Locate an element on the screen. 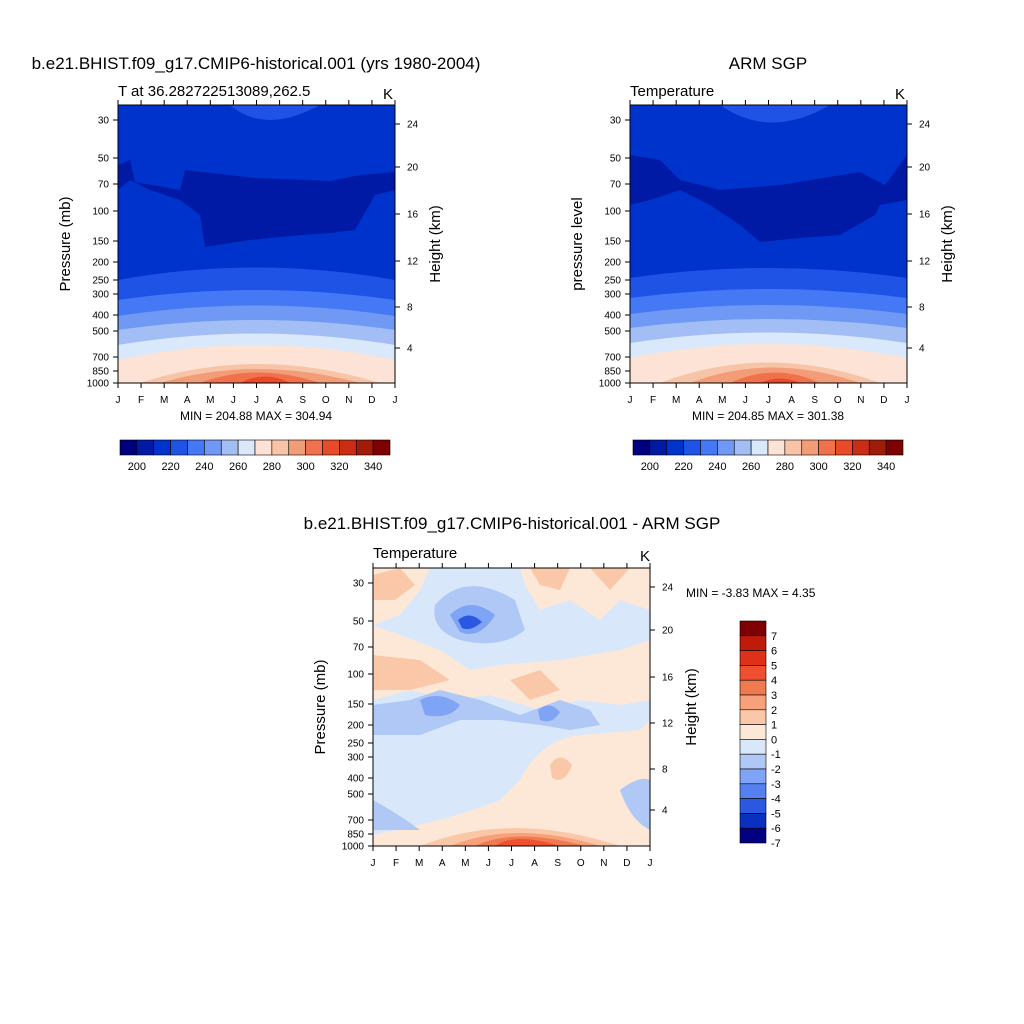  panel-model-colorbar: 200 220 240 260 280 300 320 340 is located at coordinates (255, 456).